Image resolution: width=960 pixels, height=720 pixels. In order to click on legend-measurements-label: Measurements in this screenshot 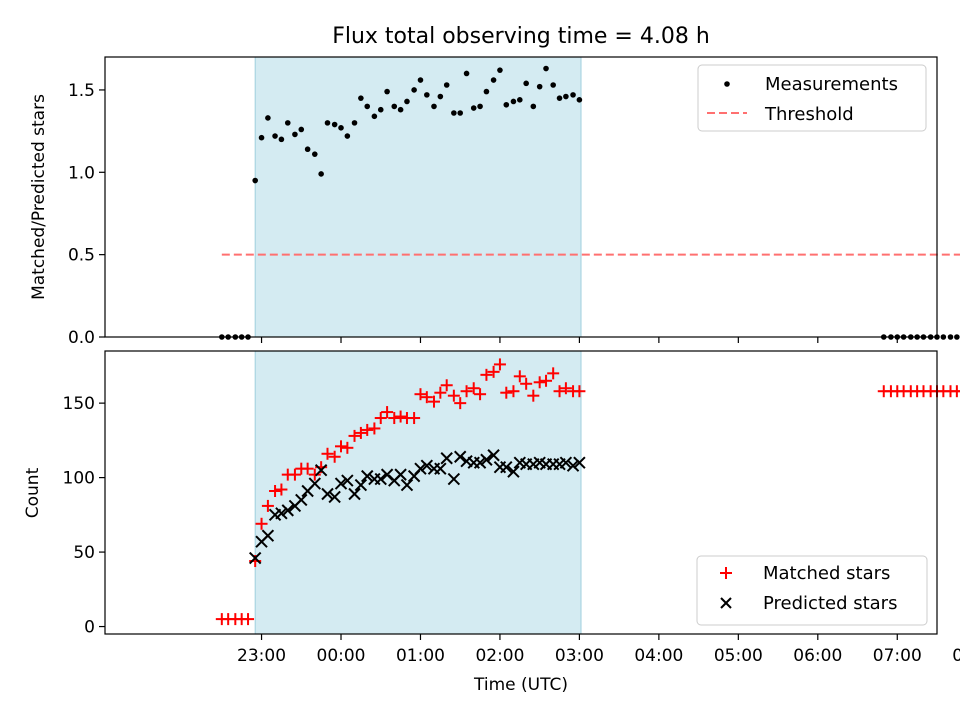, I will do `click(831, 84)`.